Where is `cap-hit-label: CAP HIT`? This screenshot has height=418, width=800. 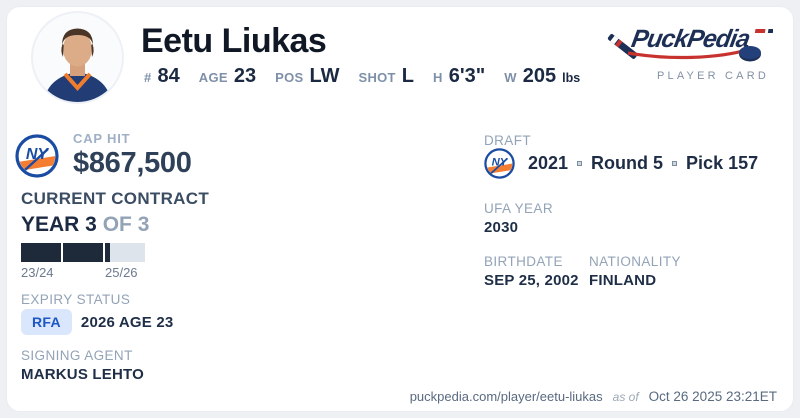 cap-hit-label: CAP HIT is located at coordinates (102, 138).